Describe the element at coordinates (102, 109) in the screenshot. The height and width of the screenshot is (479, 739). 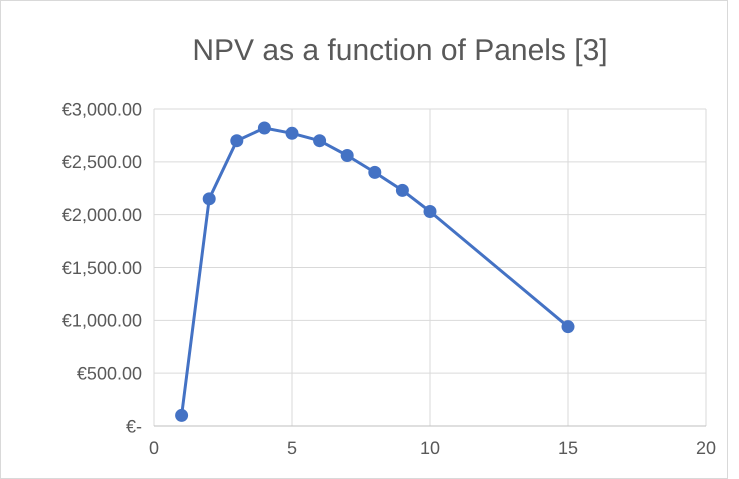
I see `y-tick-label: €3,000.00` at that location.